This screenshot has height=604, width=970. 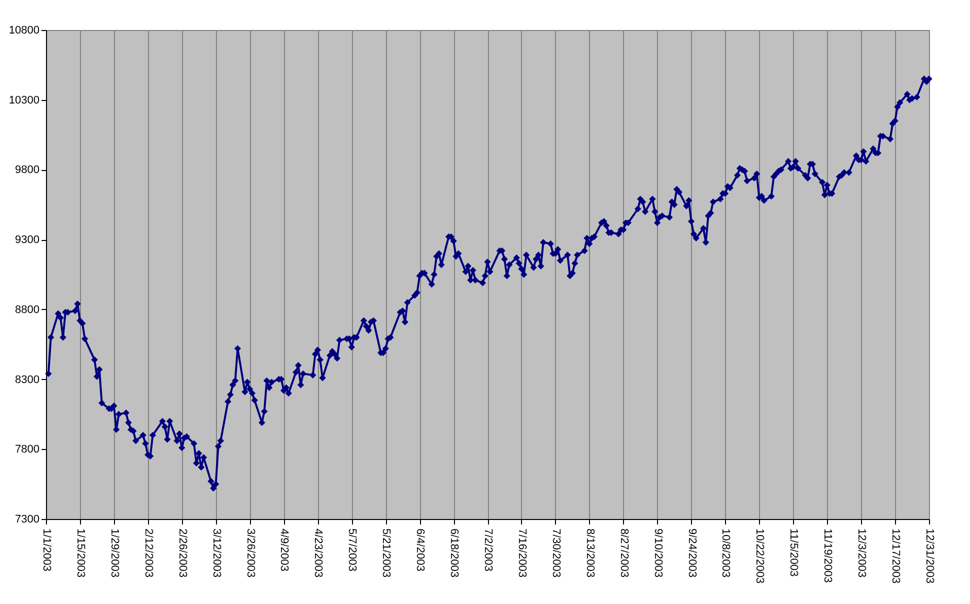 I want to click on x-tick-label: 1/15/2003, so click(x=80, y=553).